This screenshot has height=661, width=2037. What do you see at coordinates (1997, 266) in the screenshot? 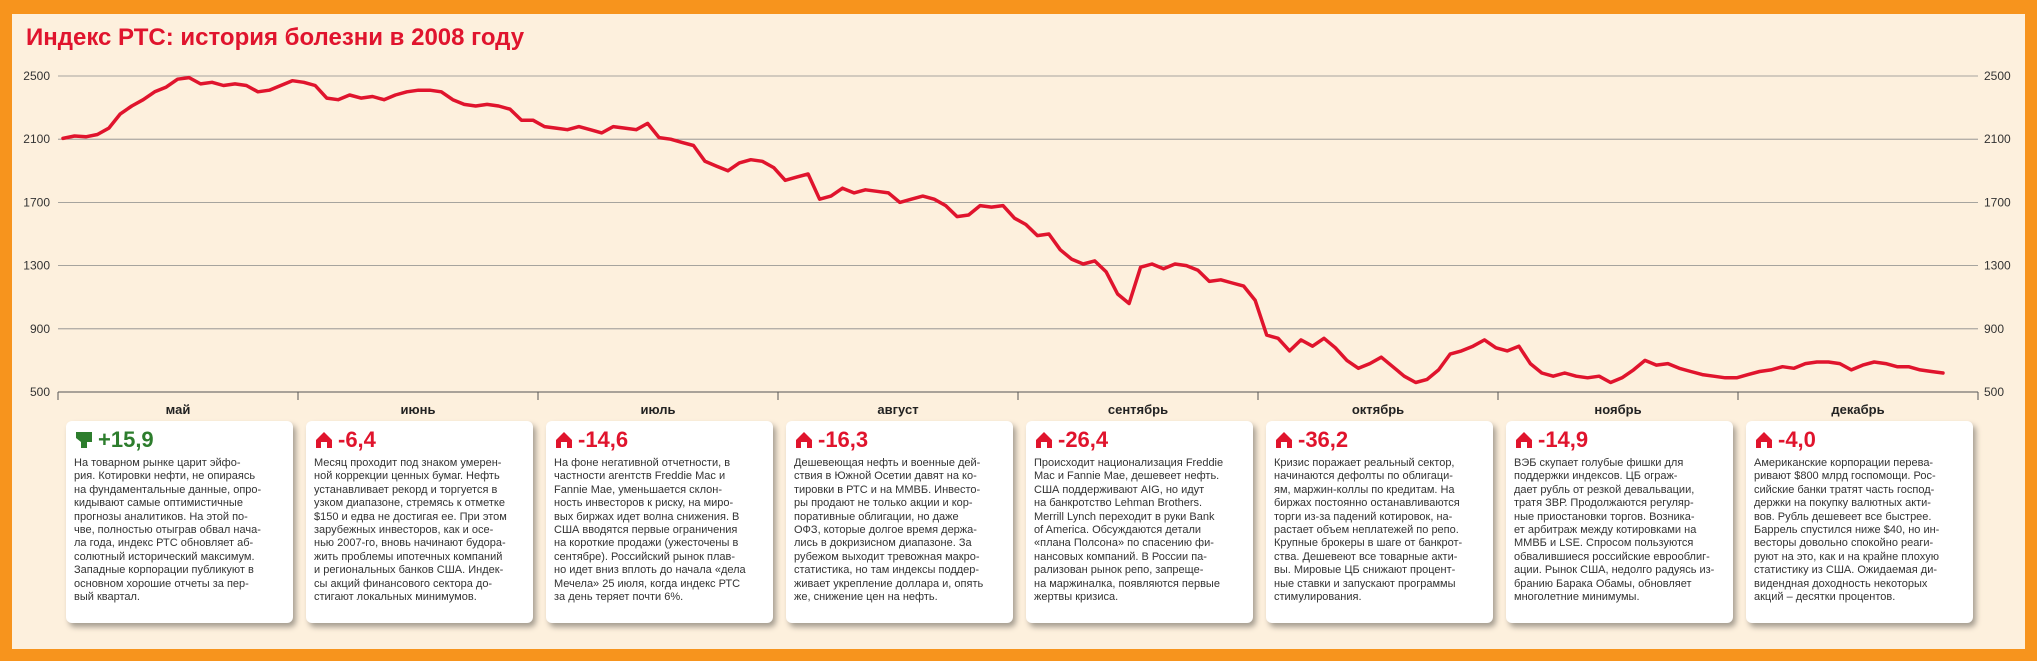
I see `y-tick-label-right: 1300` at bounding box center [1997, 266].